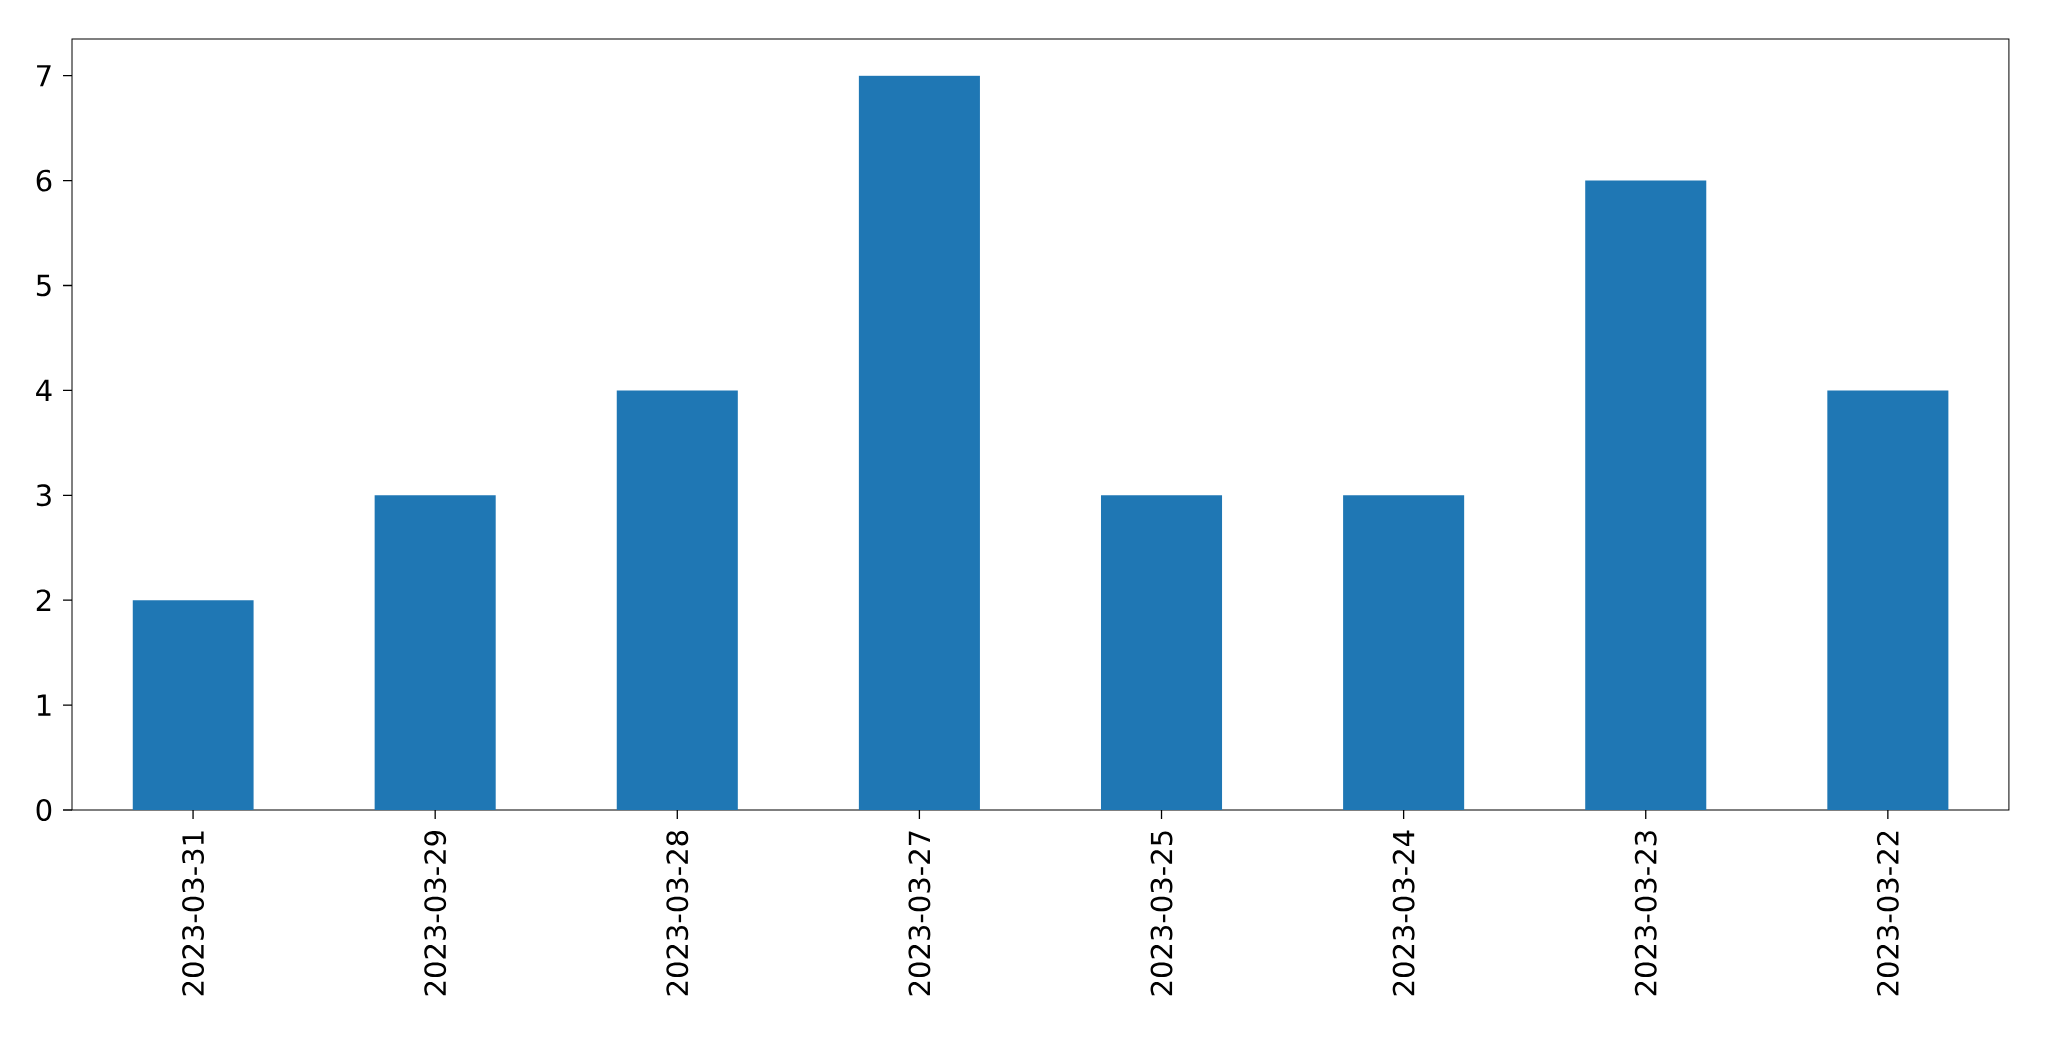 The width and height of the screenshot is (2049, 1061). What do you see at coordinates (43, 495) in the screenshot?
I see `y-tick-label: 3` at bounding box center [43, 495].